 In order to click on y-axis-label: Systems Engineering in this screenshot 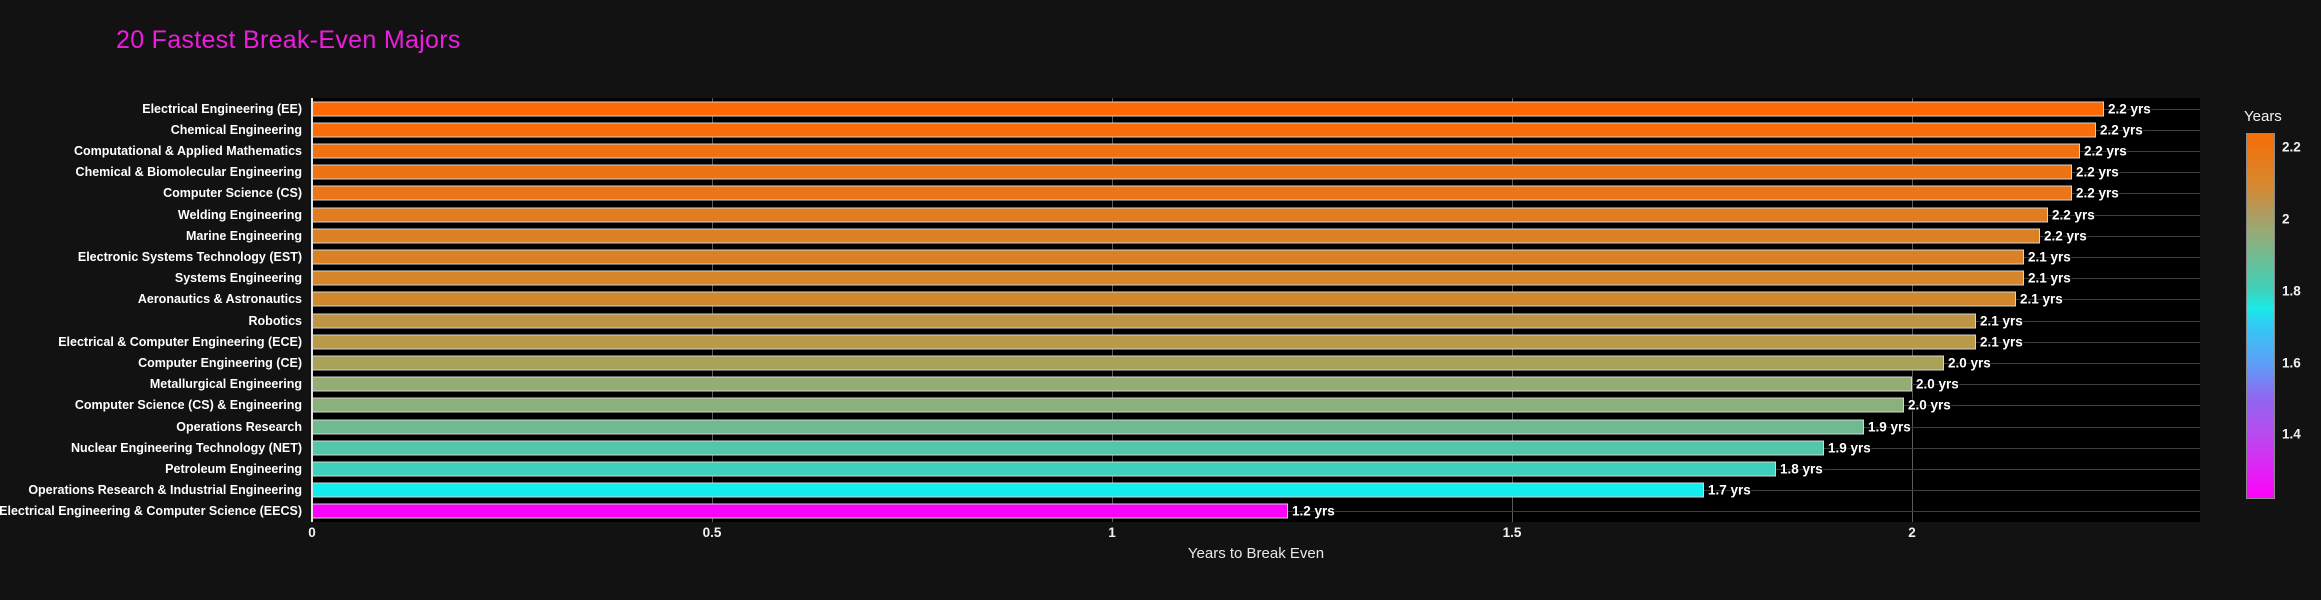, I will do `click(238, 278)`.